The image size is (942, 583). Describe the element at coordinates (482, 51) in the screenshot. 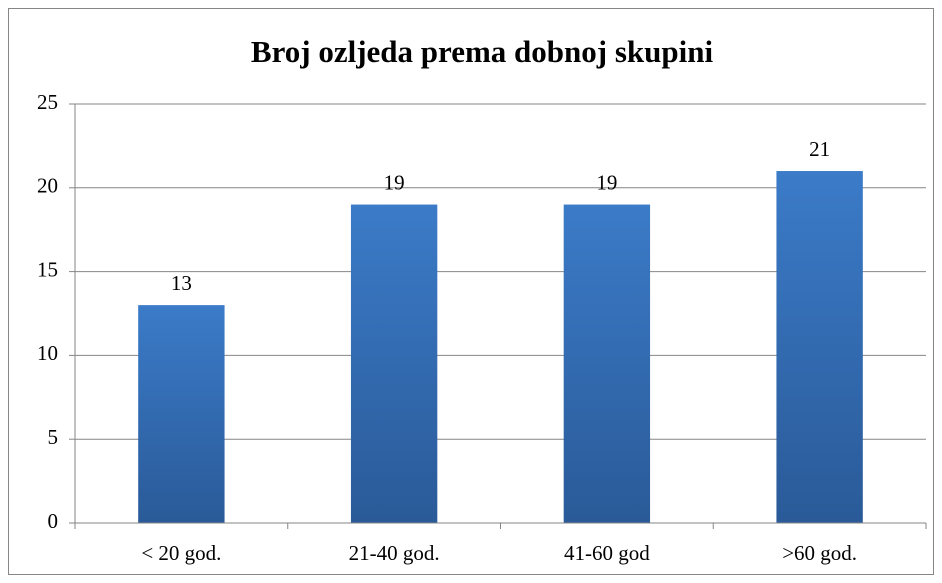

I see `chart-title: Broj ozljeda prema dobnoj skupini` at that location.